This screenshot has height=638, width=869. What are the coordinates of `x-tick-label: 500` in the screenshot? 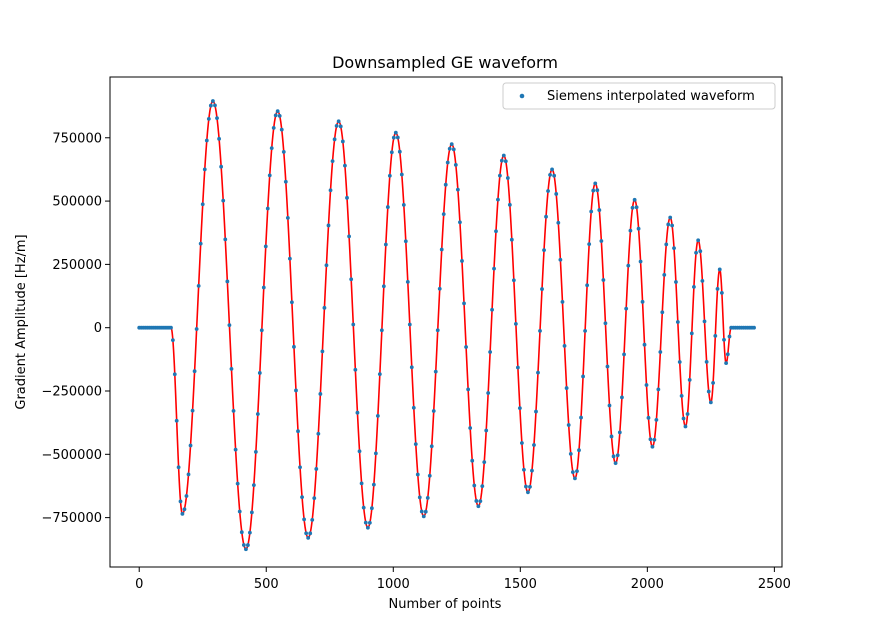 It's located at (266, 584).